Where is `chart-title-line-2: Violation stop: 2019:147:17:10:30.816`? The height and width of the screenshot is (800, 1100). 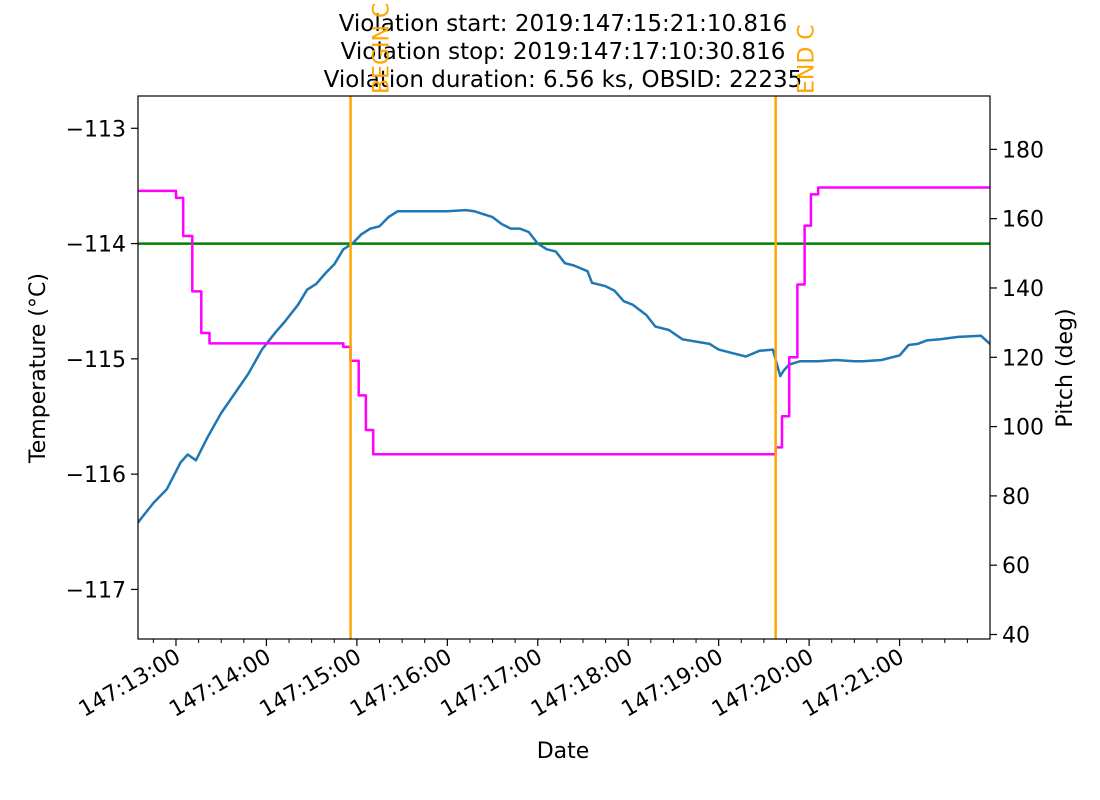 chart-title-line-2: Violation stop: 2019:147:17:10:30.816 is located at coordinates (563, 52).